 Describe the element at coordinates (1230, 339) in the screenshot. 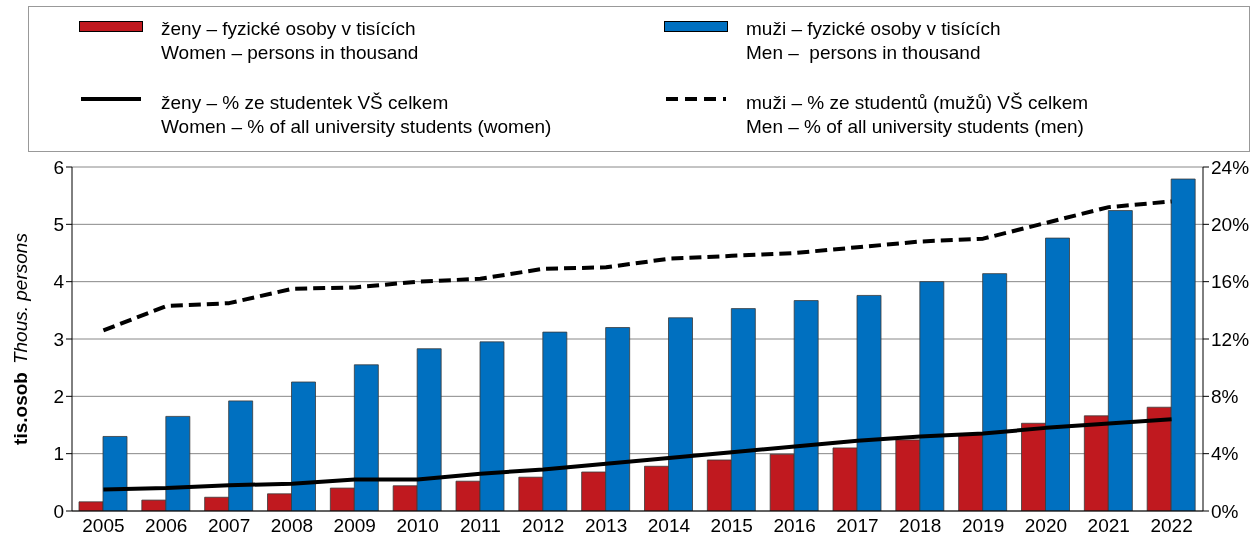

I see `y2-tick-label: 12%` at that location.